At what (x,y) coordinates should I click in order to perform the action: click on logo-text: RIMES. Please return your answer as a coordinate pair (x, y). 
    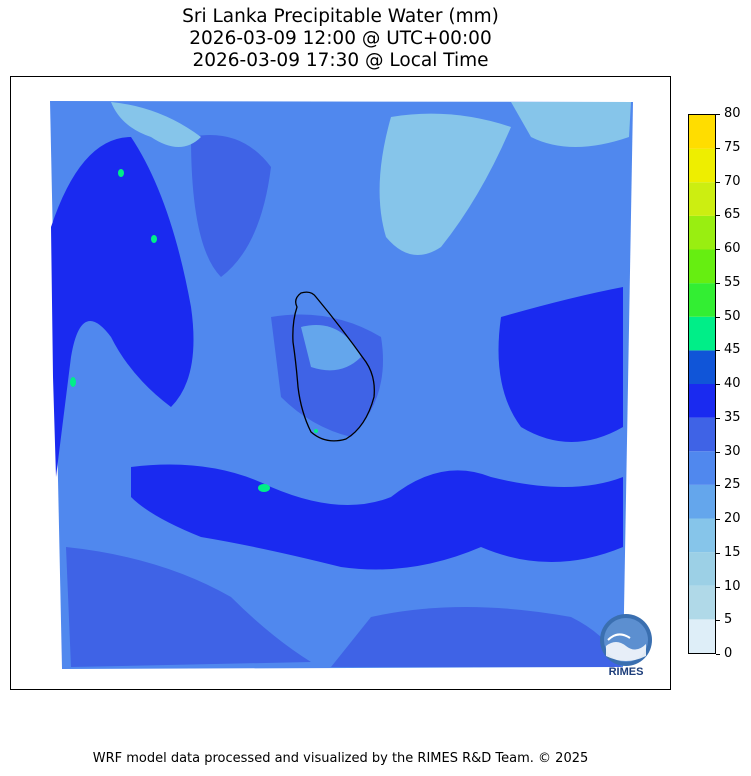
    Looking at the image, I should click on (626, 672).